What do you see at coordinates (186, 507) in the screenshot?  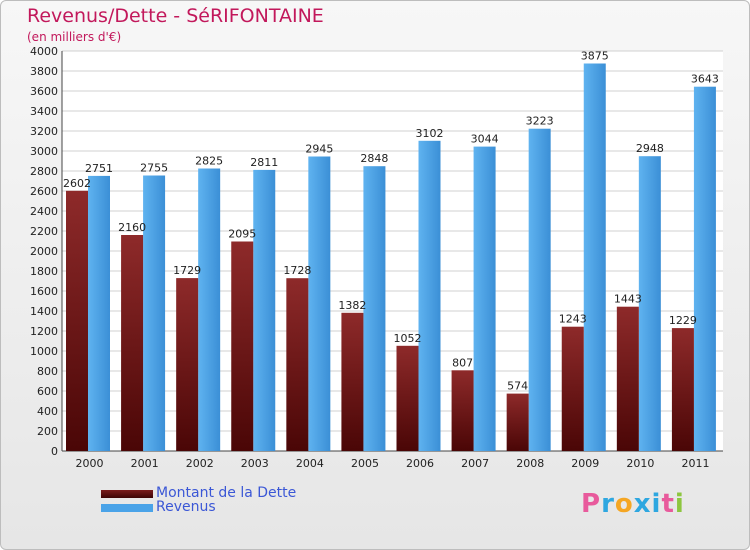 I see `legend-label-revenue: Revenus` at bounding box center [186, 507].